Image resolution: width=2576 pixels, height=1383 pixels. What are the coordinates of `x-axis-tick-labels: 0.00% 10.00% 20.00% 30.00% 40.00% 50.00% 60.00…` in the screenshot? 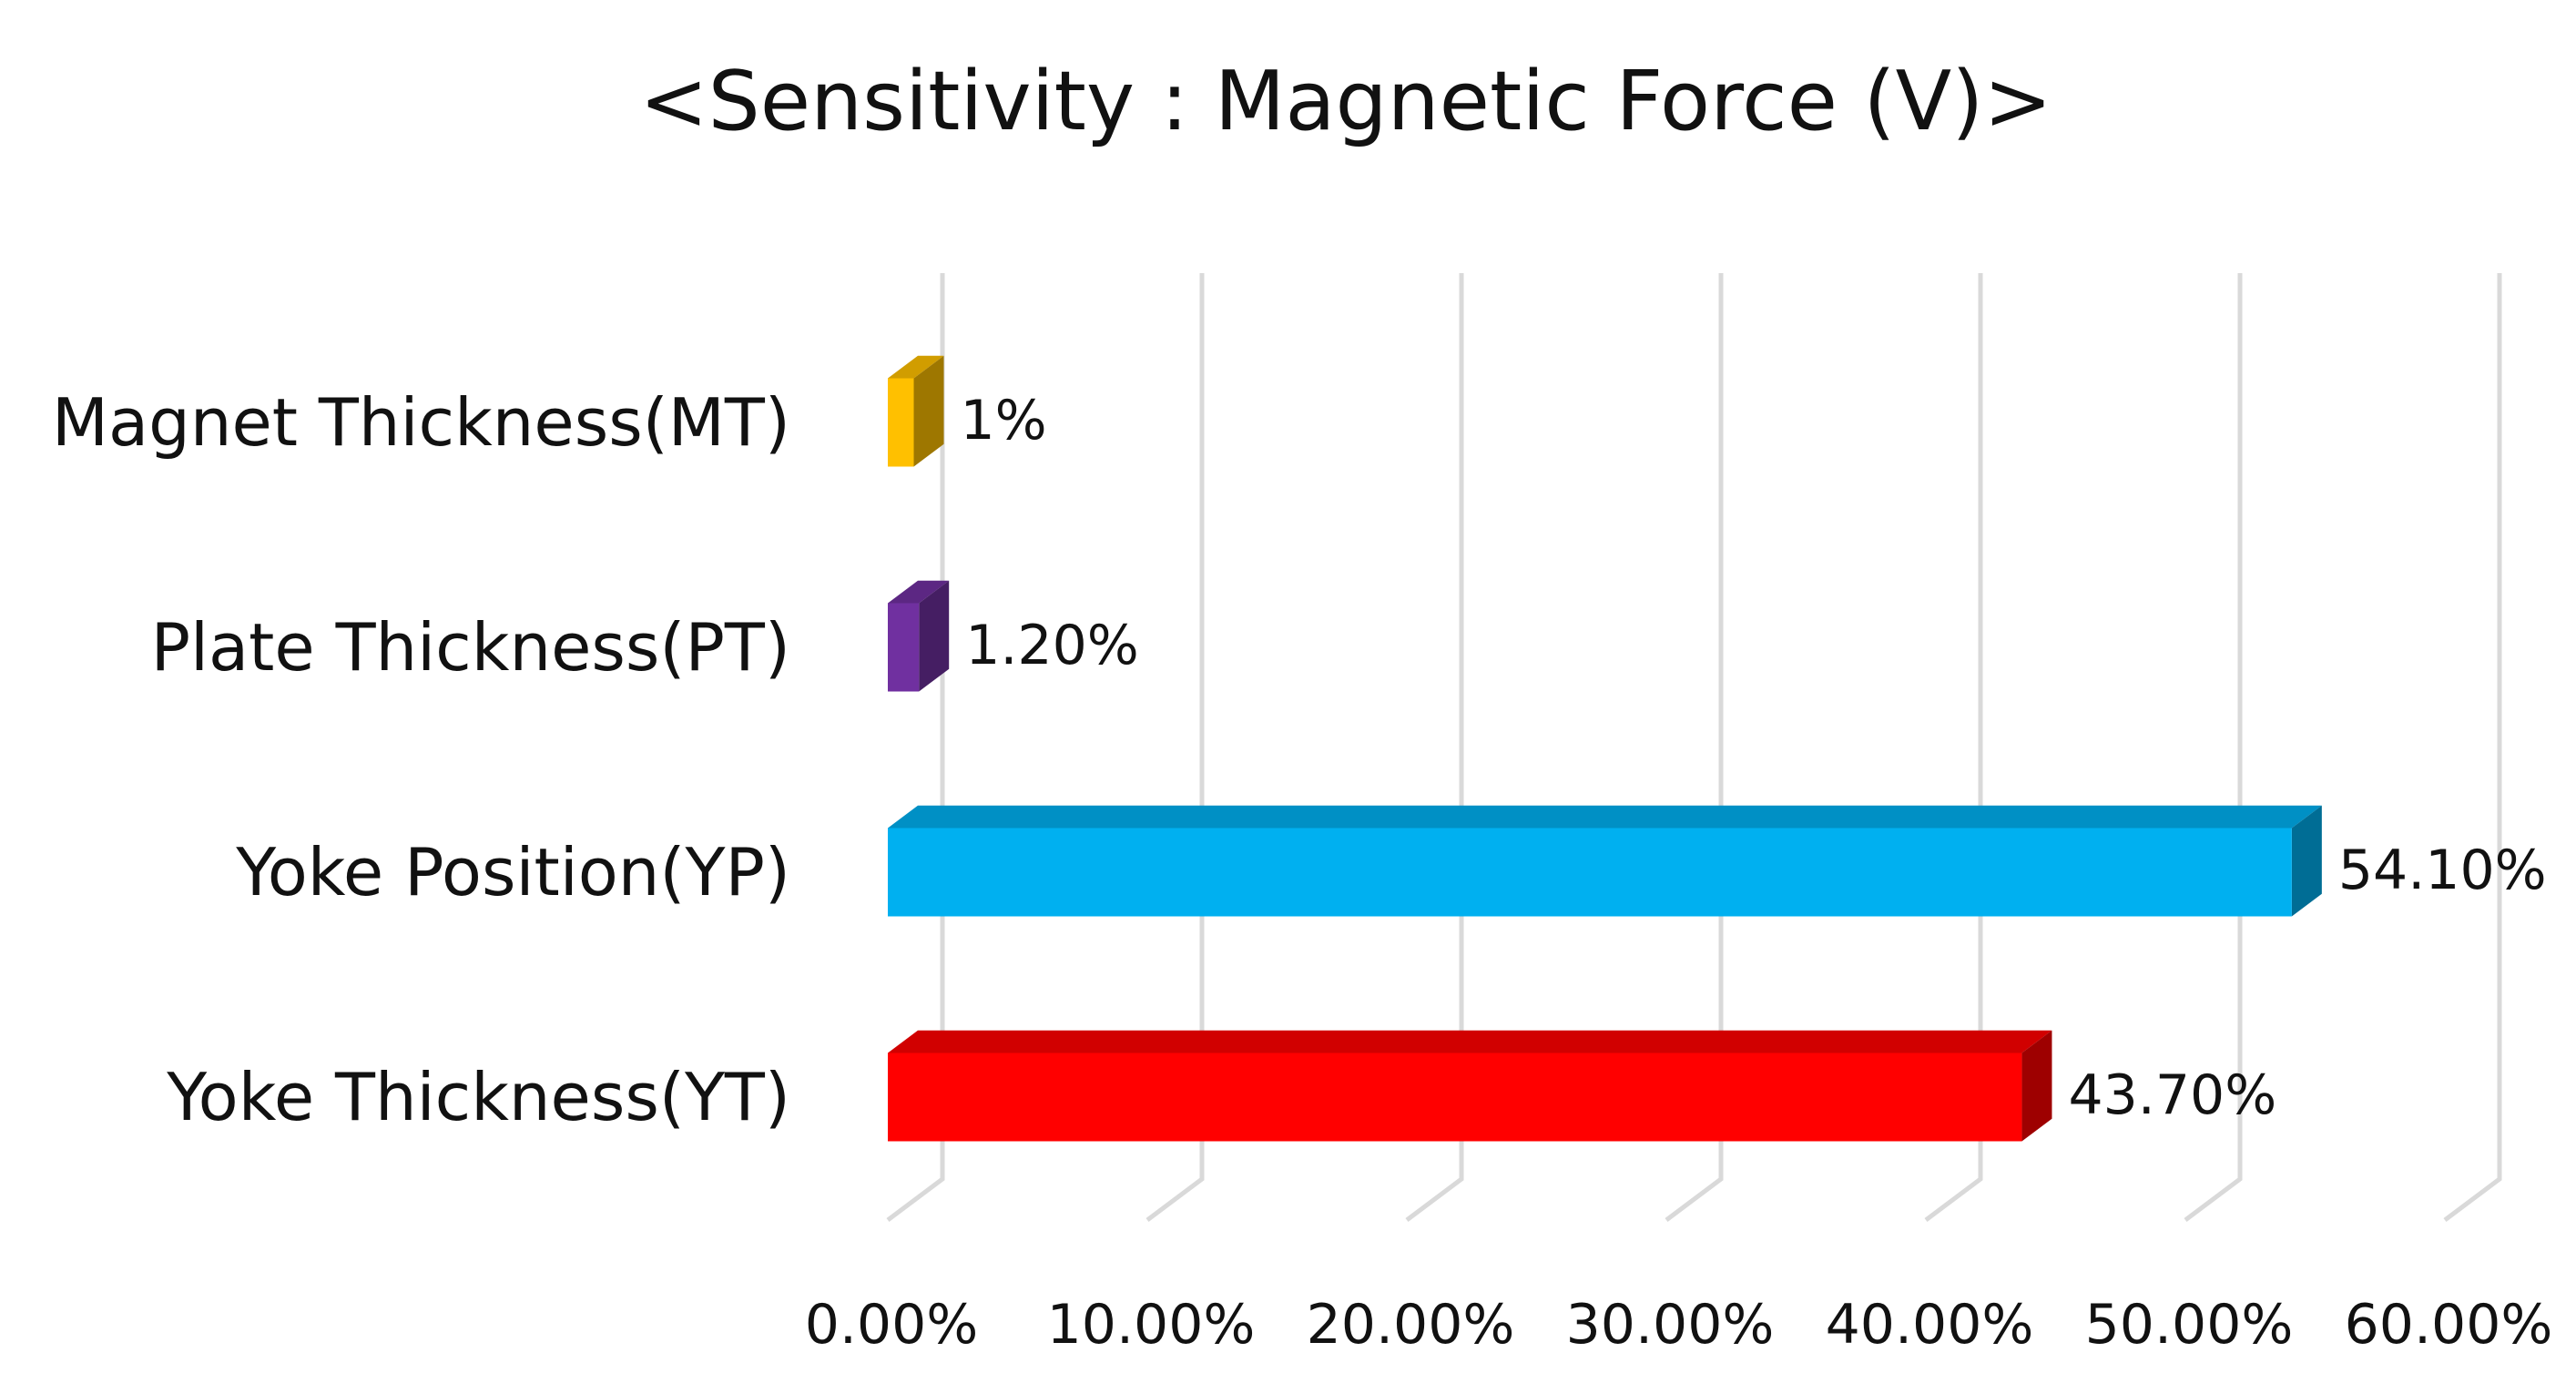 It's located at (1679, 1325).